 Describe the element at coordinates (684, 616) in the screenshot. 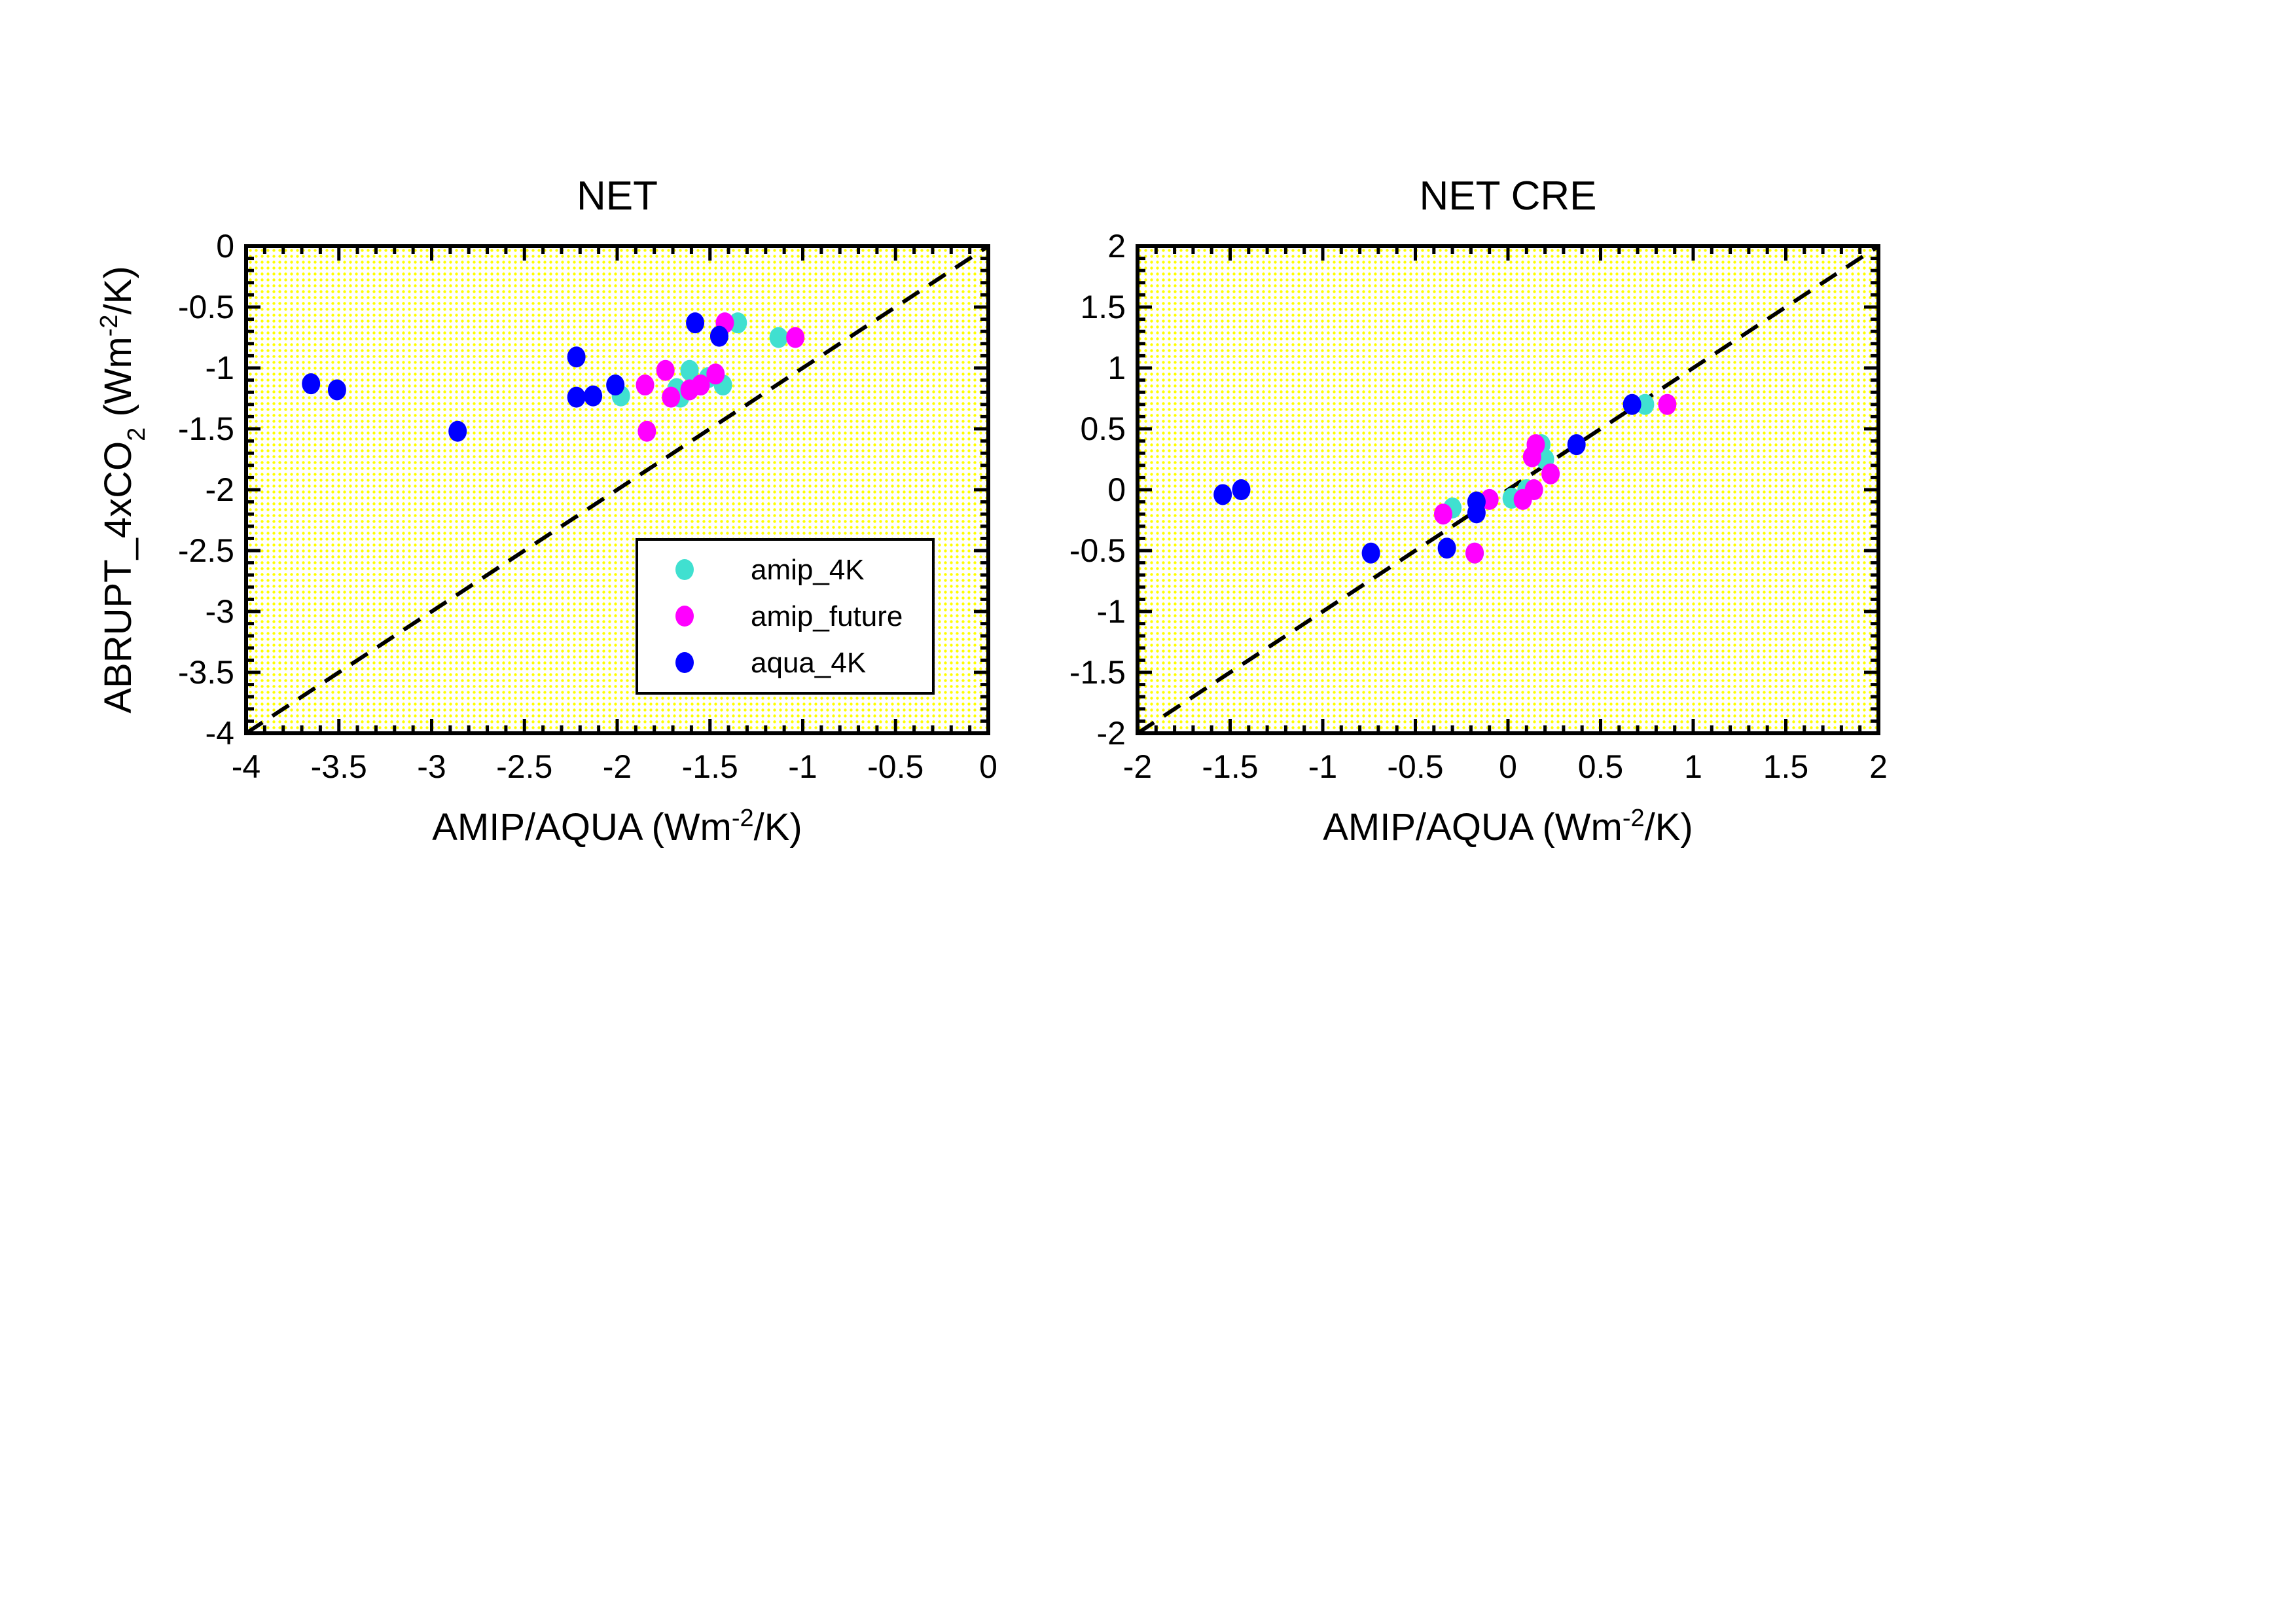

I see `legend-marker-amip_future` at that location.